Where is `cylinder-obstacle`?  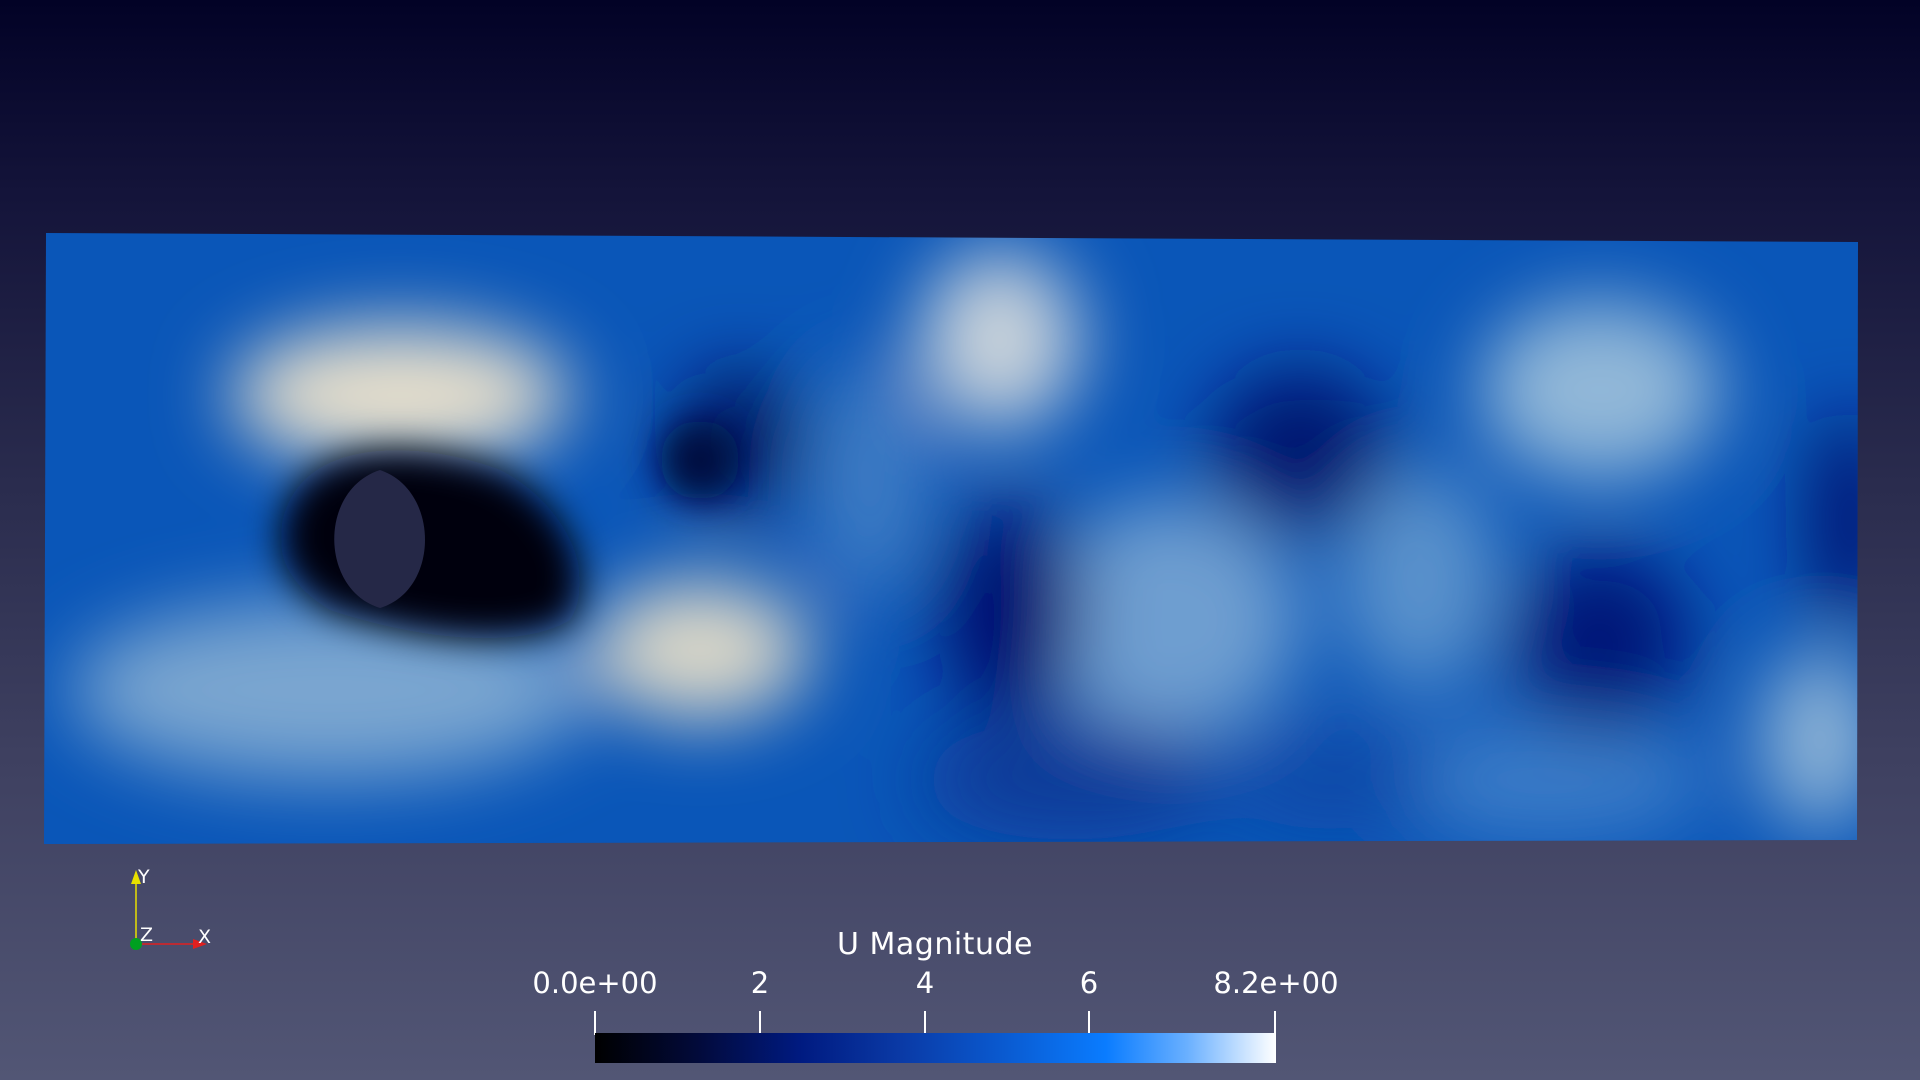 cylinder-obstacle is located at coordinates (379, 539).